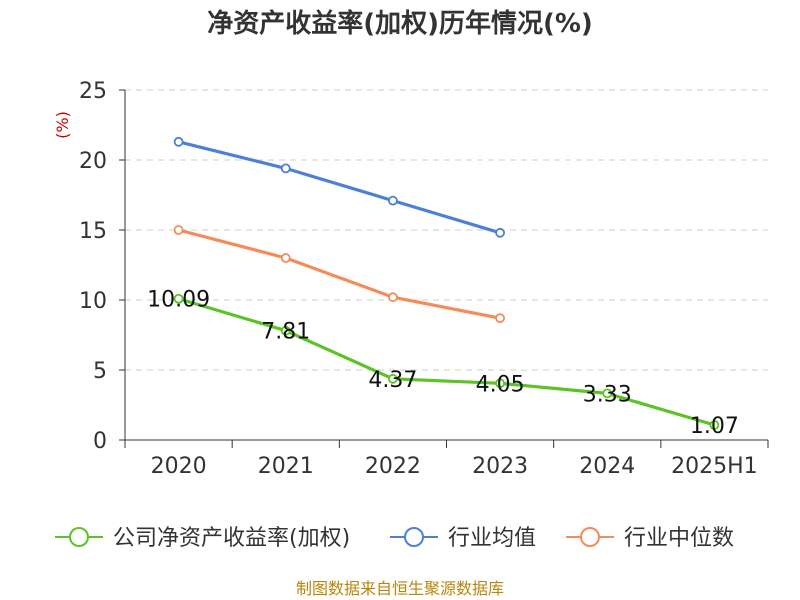 The height and width of the screenshot is (600, 800). What do you see at coordinates (231, 538) in the screenshot?
I see `legend-label: 公司净资产收益率(加权)` at bounding box center [231, 538].